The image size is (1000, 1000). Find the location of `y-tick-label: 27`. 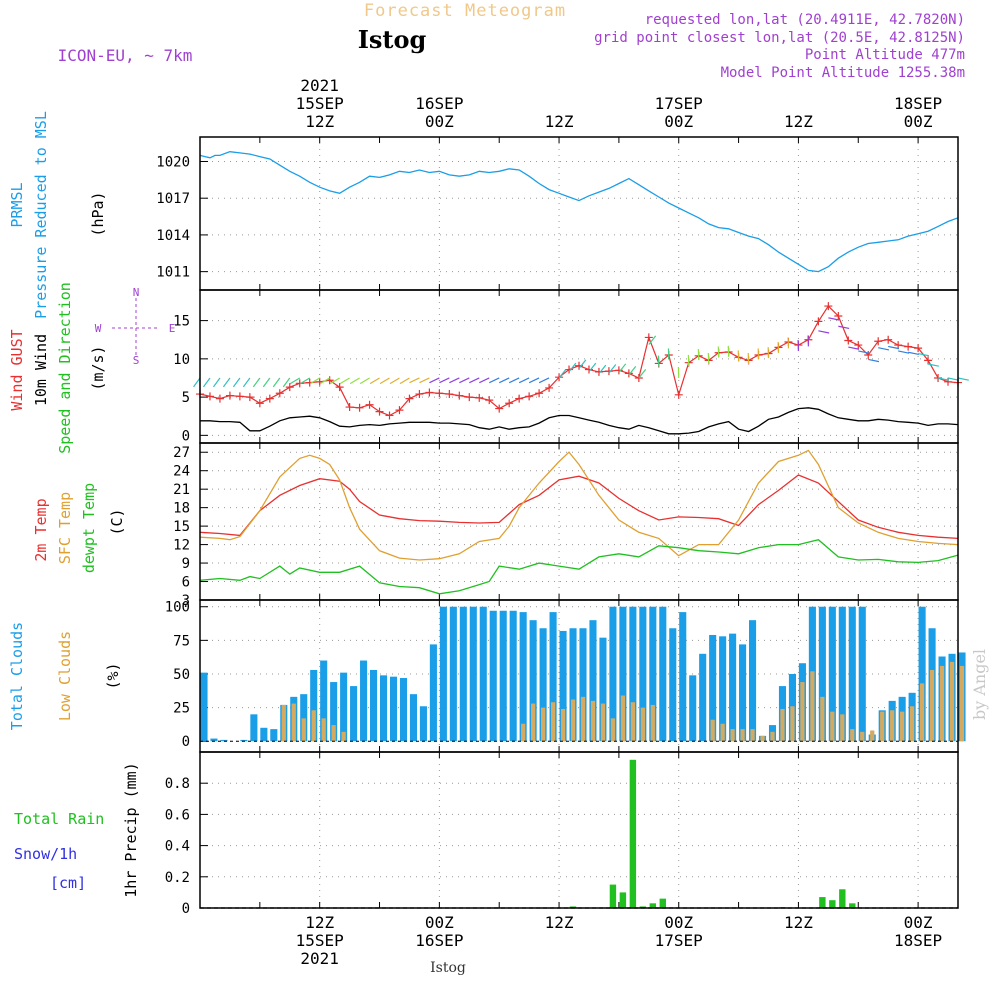

y-tick-label: 27 is located at coordinates (181, 453).